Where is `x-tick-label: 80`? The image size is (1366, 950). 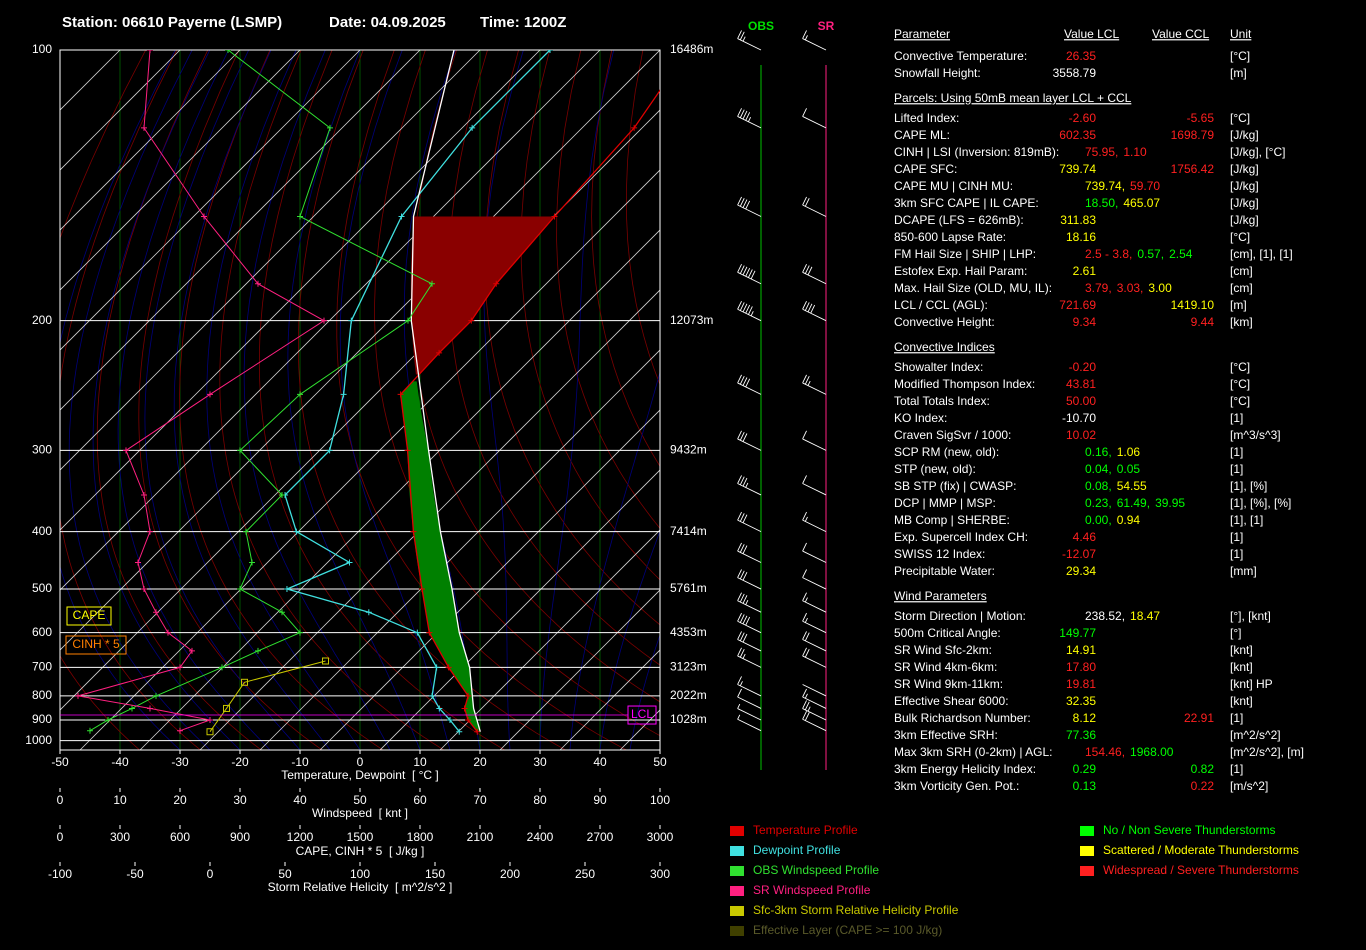
x-tick-label: 80 is located at coordinates (540, 800).